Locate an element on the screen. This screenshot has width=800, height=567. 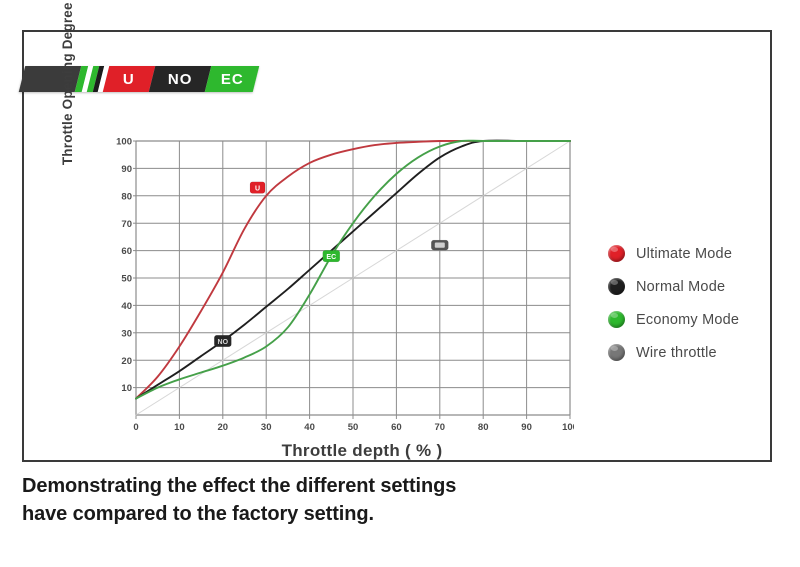
legend-item-normal-mode: Normal Mode is located at coordinates (698, 286).